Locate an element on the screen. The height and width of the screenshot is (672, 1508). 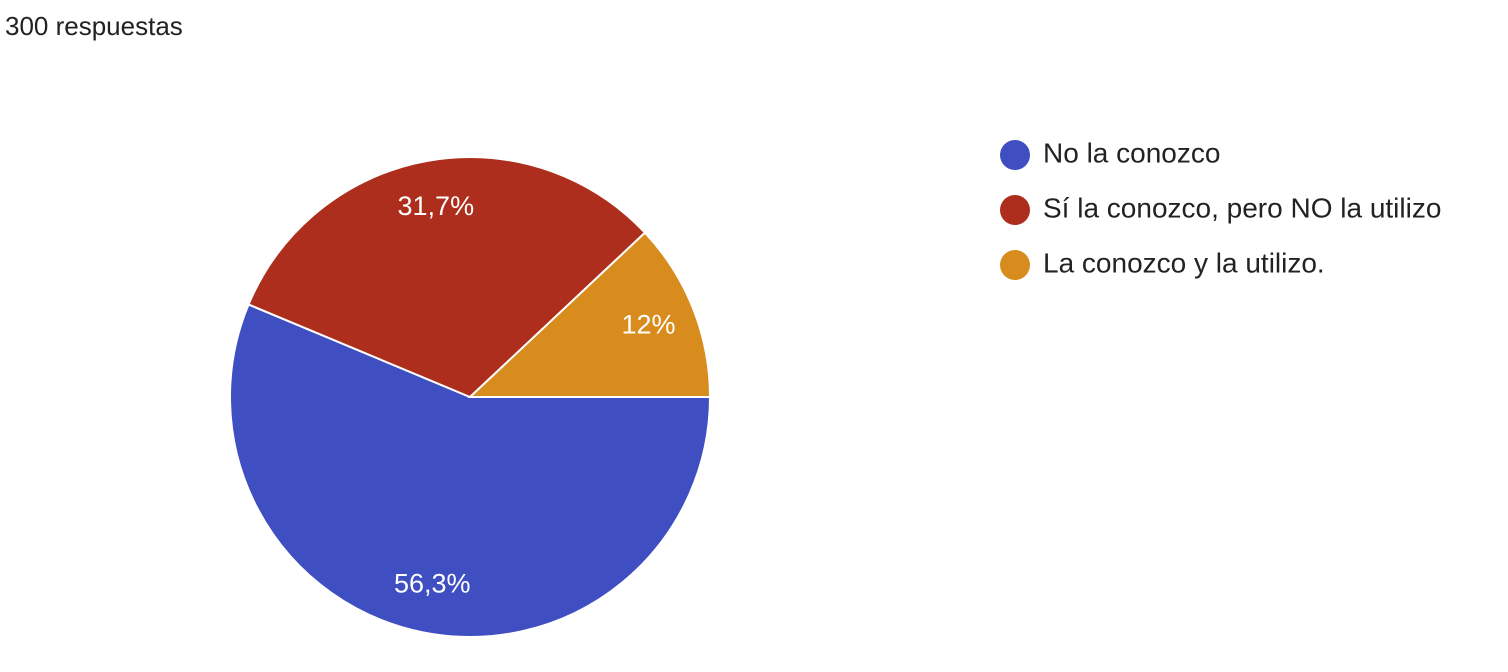
slice-label: 12% is located at coordinates (648, 324).